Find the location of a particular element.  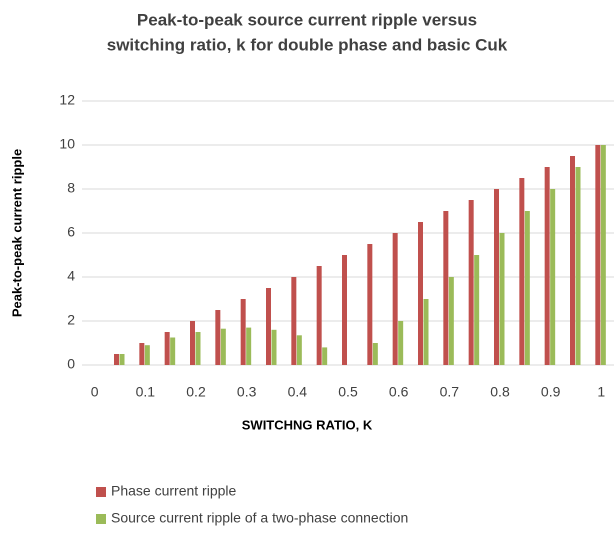

x-tick-label: 0.7 is located at coordinates (450, 392).